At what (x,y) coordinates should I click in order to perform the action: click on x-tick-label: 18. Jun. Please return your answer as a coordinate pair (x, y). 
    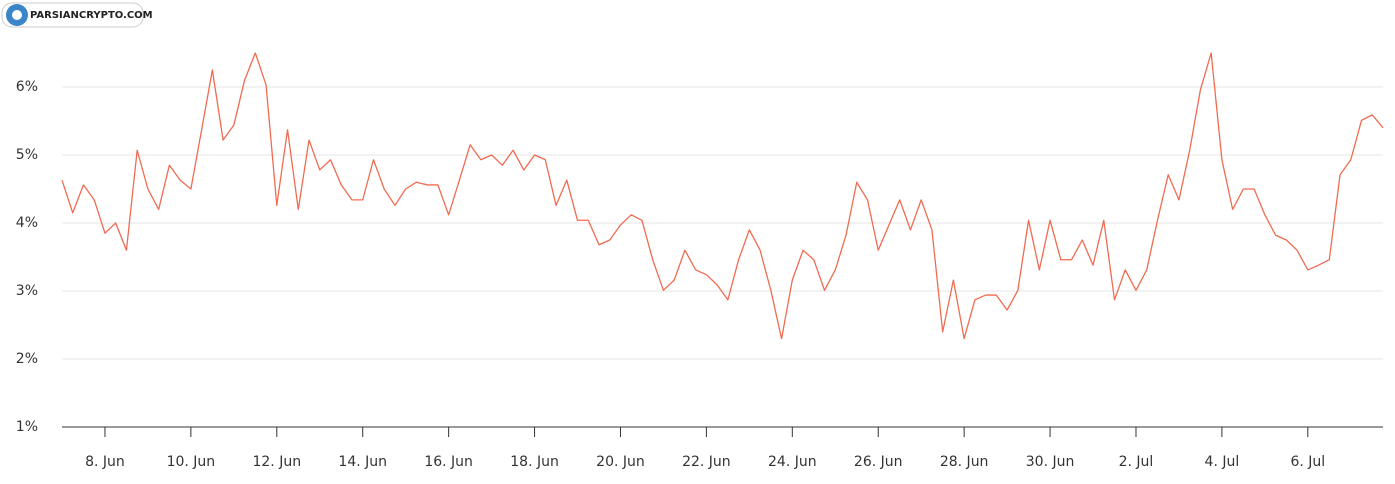
    Looking at the image, I should click on (534, 462).